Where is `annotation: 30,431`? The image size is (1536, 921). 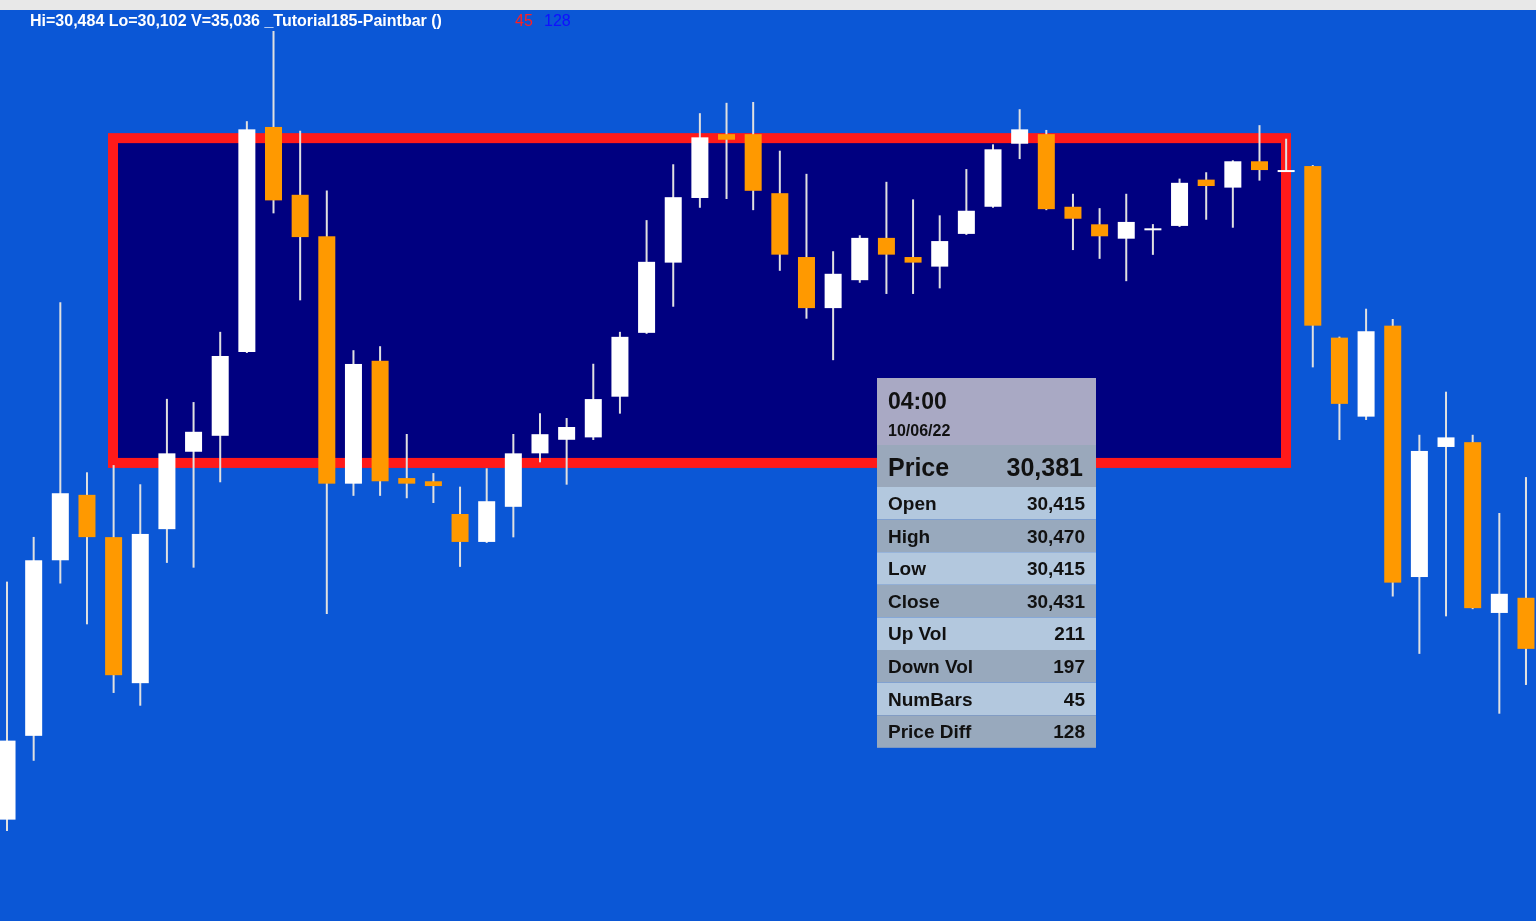
annotation: 30,431 is located at coordinates (1056, 601).